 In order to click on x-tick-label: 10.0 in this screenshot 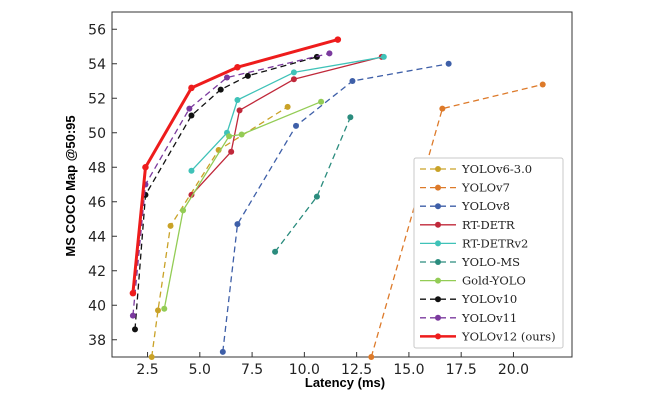, I will do `click(304, 370)`.